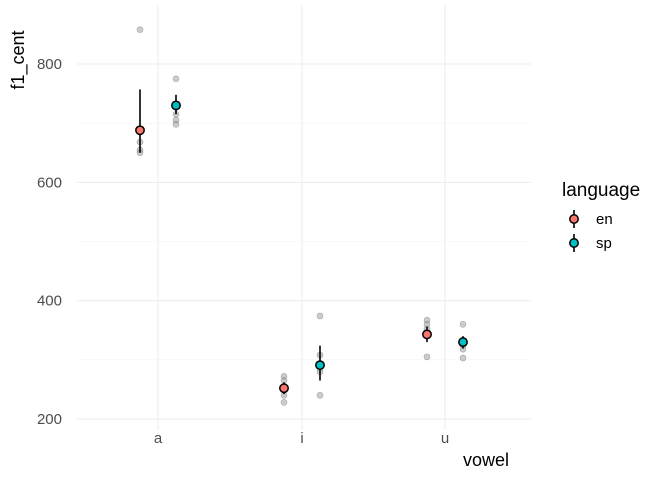  What do you see at coordinates (18, 59) in the screenshot?
I see `y-axis-title: f1_cent` at bounding box center [18, 59].